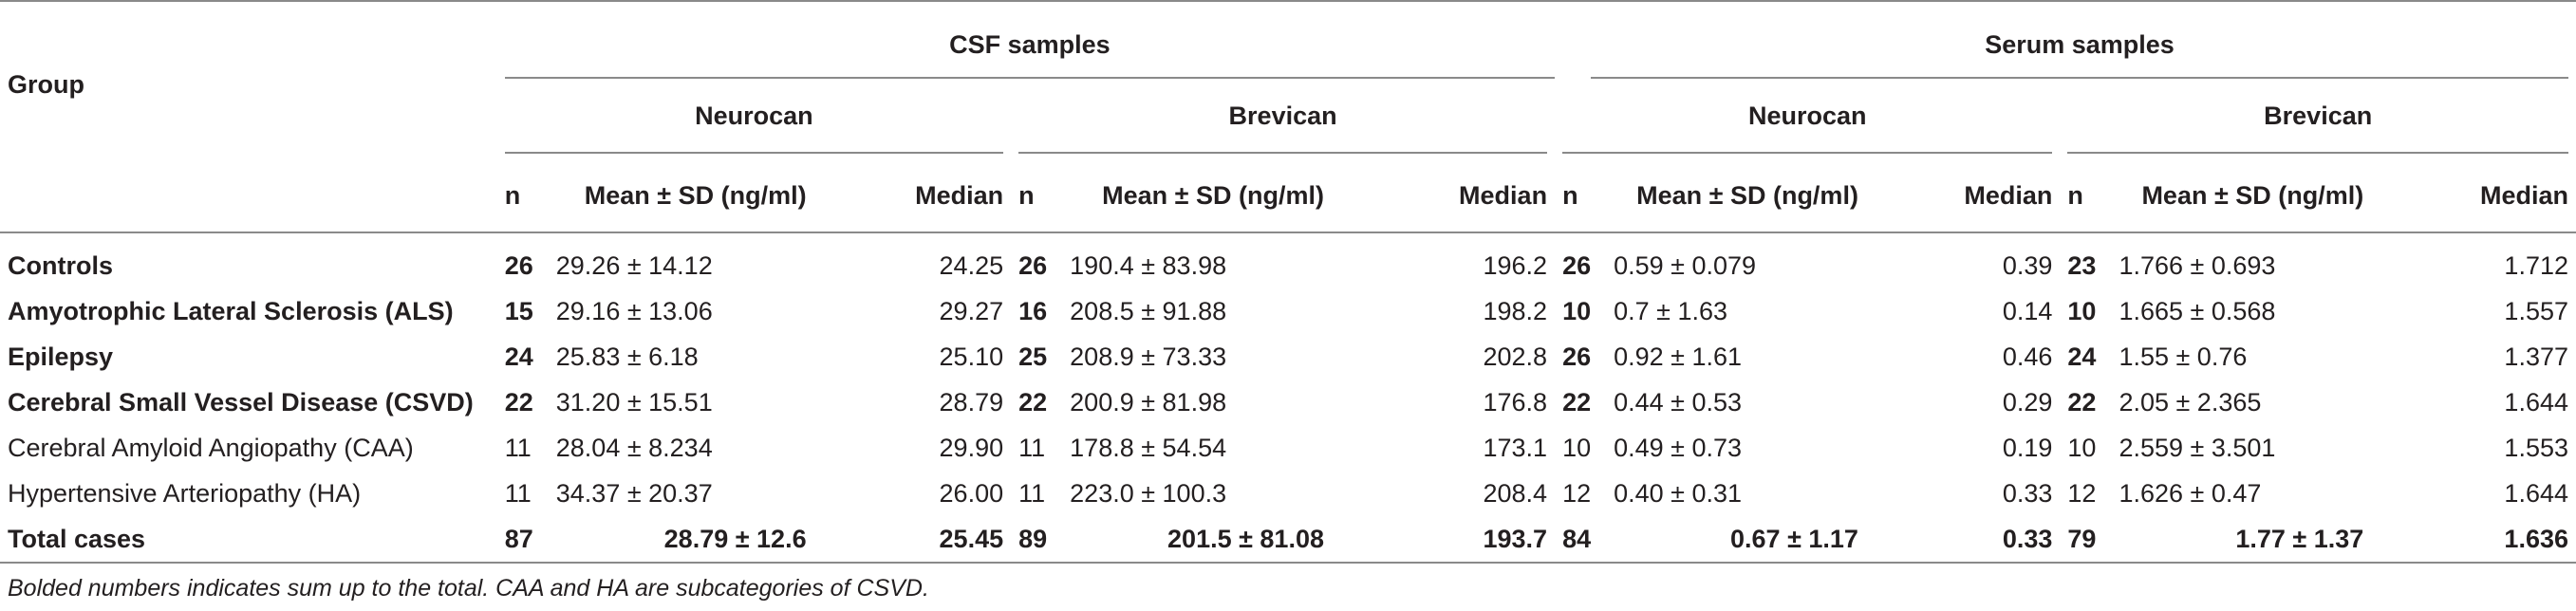 This screenshot has height=611, width=2576. What do you see at coordinates (634, 265) in the screenshot?
I see `cell-csf-neu-mean: 29.26 ± 14.12` at bounding box center [634, 265].